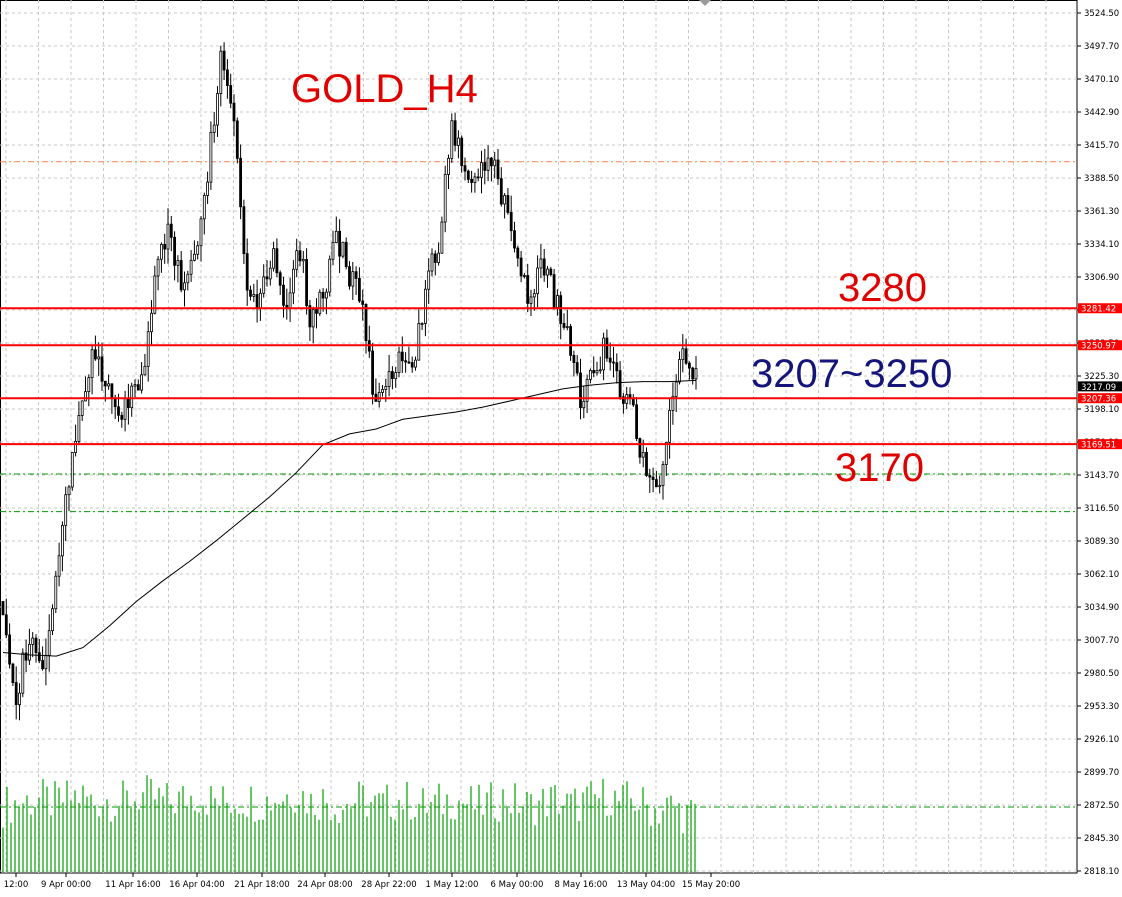 The height and width of the screenshot is (897, 1122). Describe the element at coordinates (349, 823) in the screenshot. I see `volume-bars` at that location.